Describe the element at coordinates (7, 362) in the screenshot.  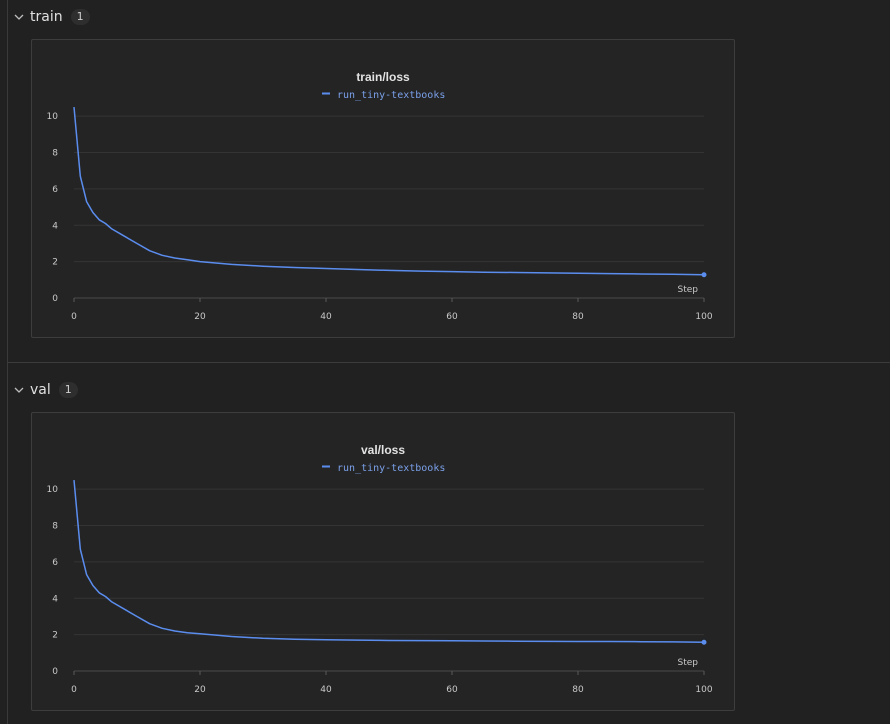
I see `left-border` at that location.